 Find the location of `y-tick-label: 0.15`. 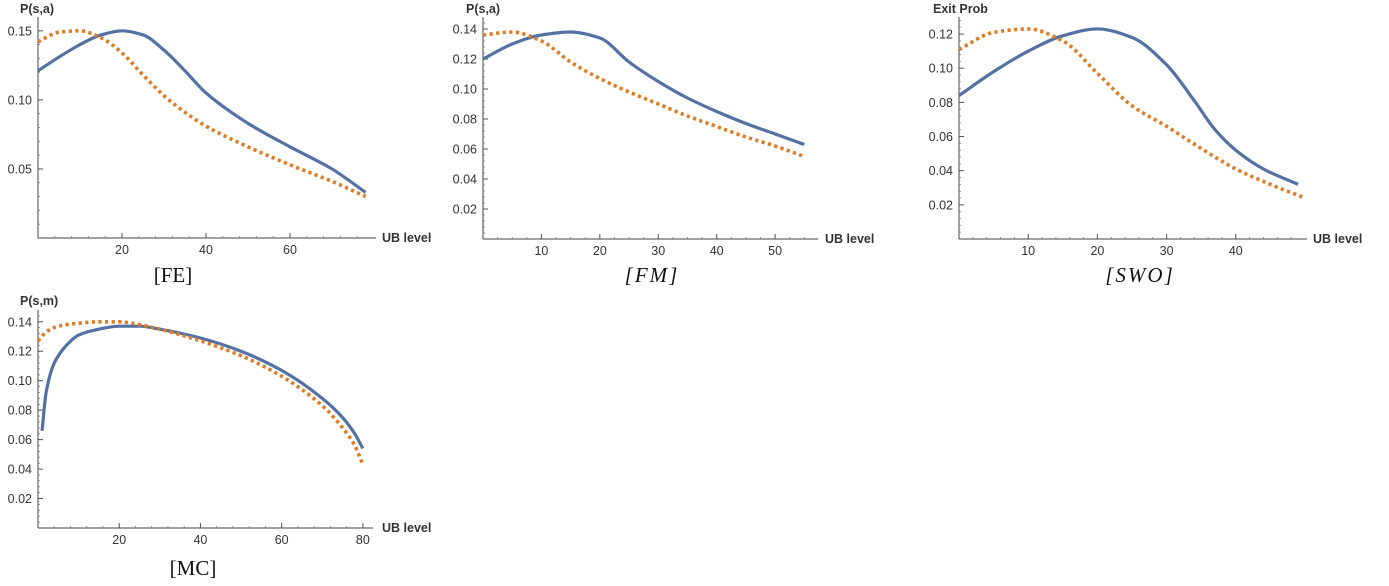

y-tick-label: 0.15 is located at coordinates (20, 31).